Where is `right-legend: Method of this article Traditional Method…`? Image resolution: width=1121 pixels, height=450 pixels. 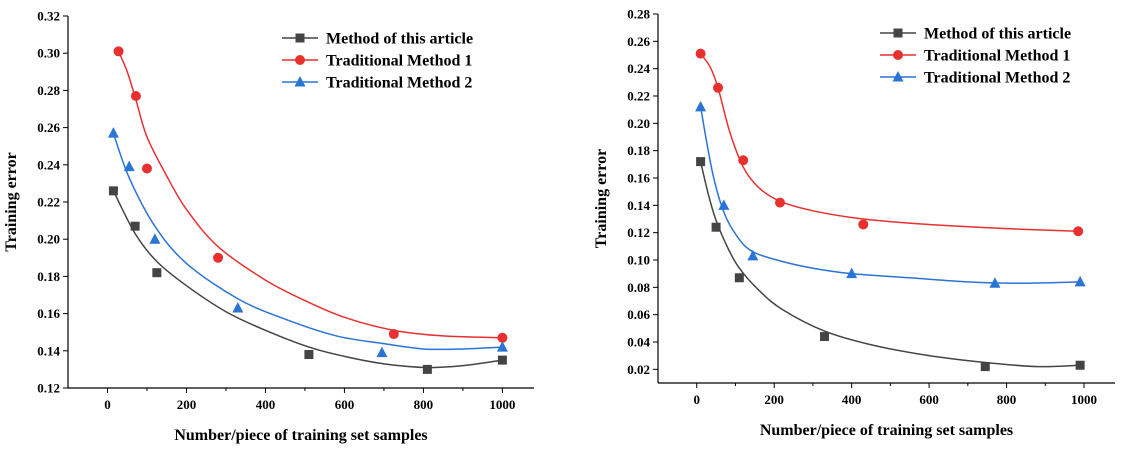 right-legend: Method of this article Traditional Method… is located at coordinates (975, 56).